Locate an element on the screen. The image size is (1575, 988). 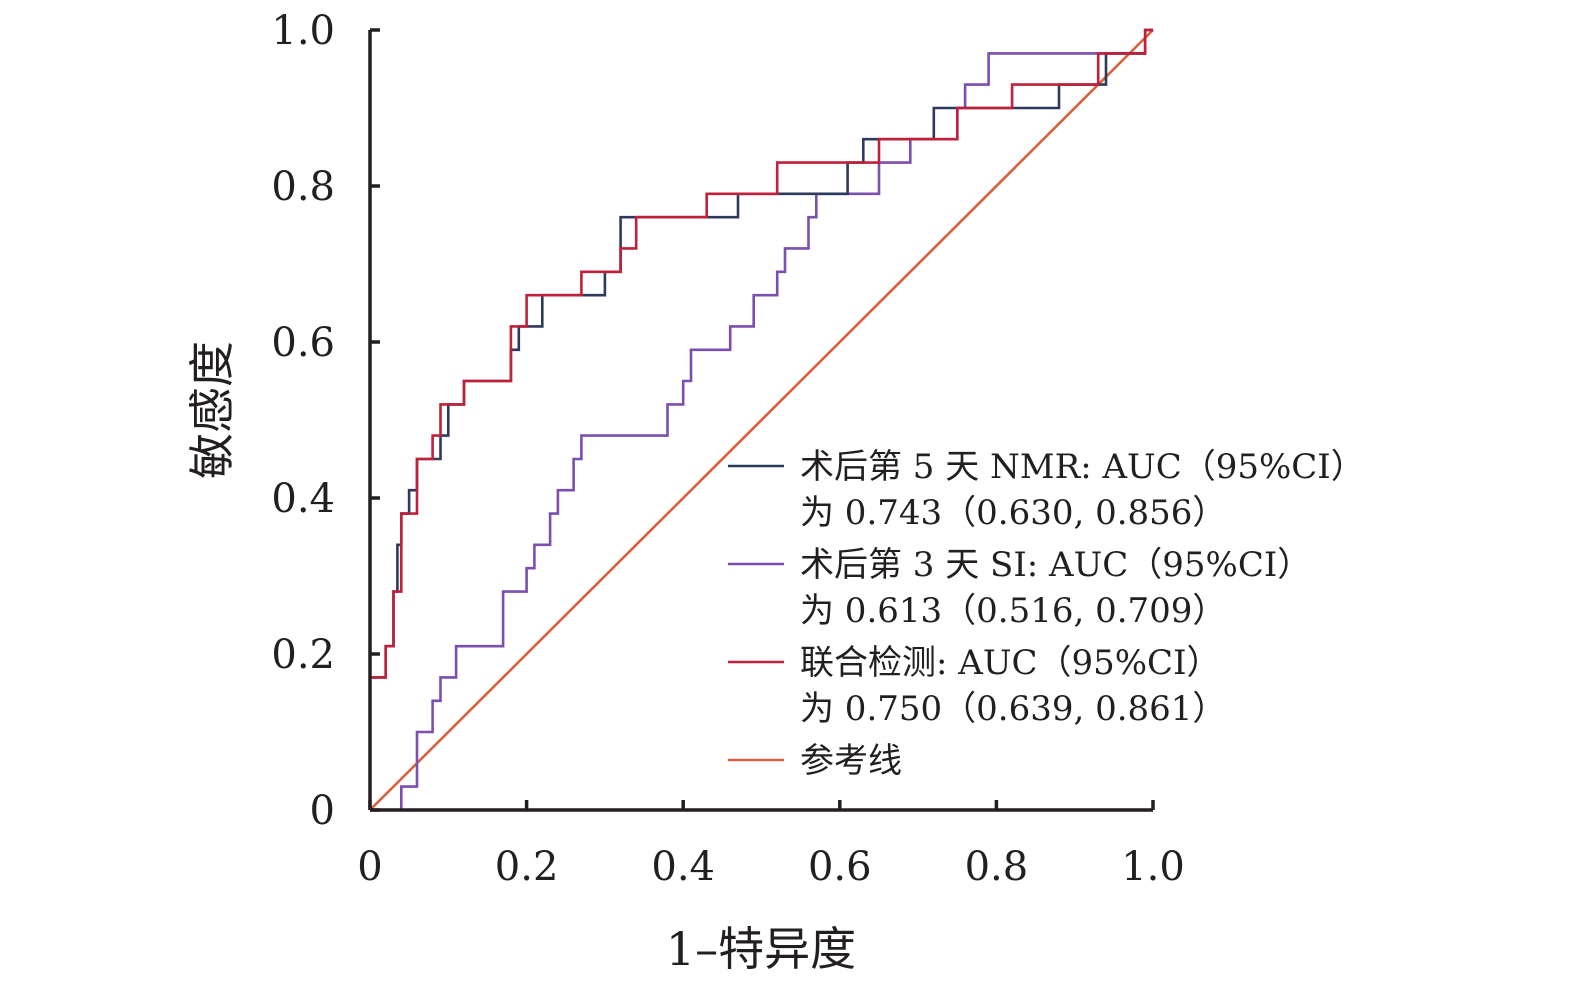
legend-label: 为 0.750（0.639, 0.861） is located at coordinates (1013, 709).